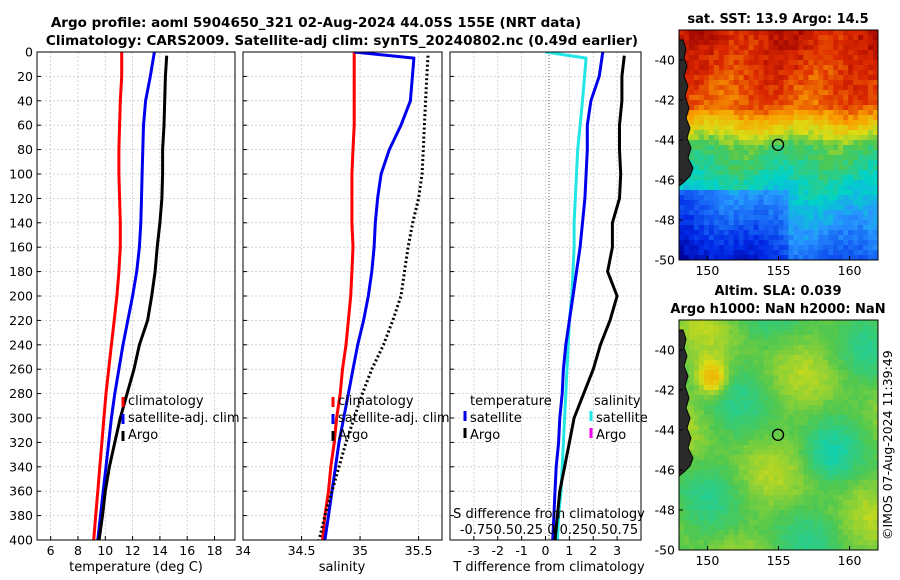 The height and width of the screenshot is (580, 900). What do you see at coordinates (51, 550) in the screenshot?
I see `x-tick-label: 6` at bounding box center [51, 550].